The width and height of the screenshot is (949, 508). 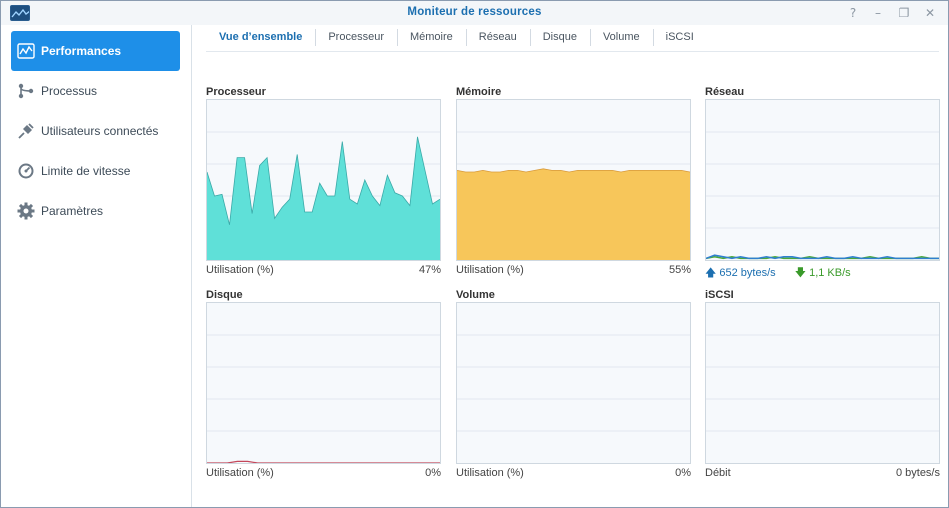 I want to click on gear-icon, so click(x=26, y=211).